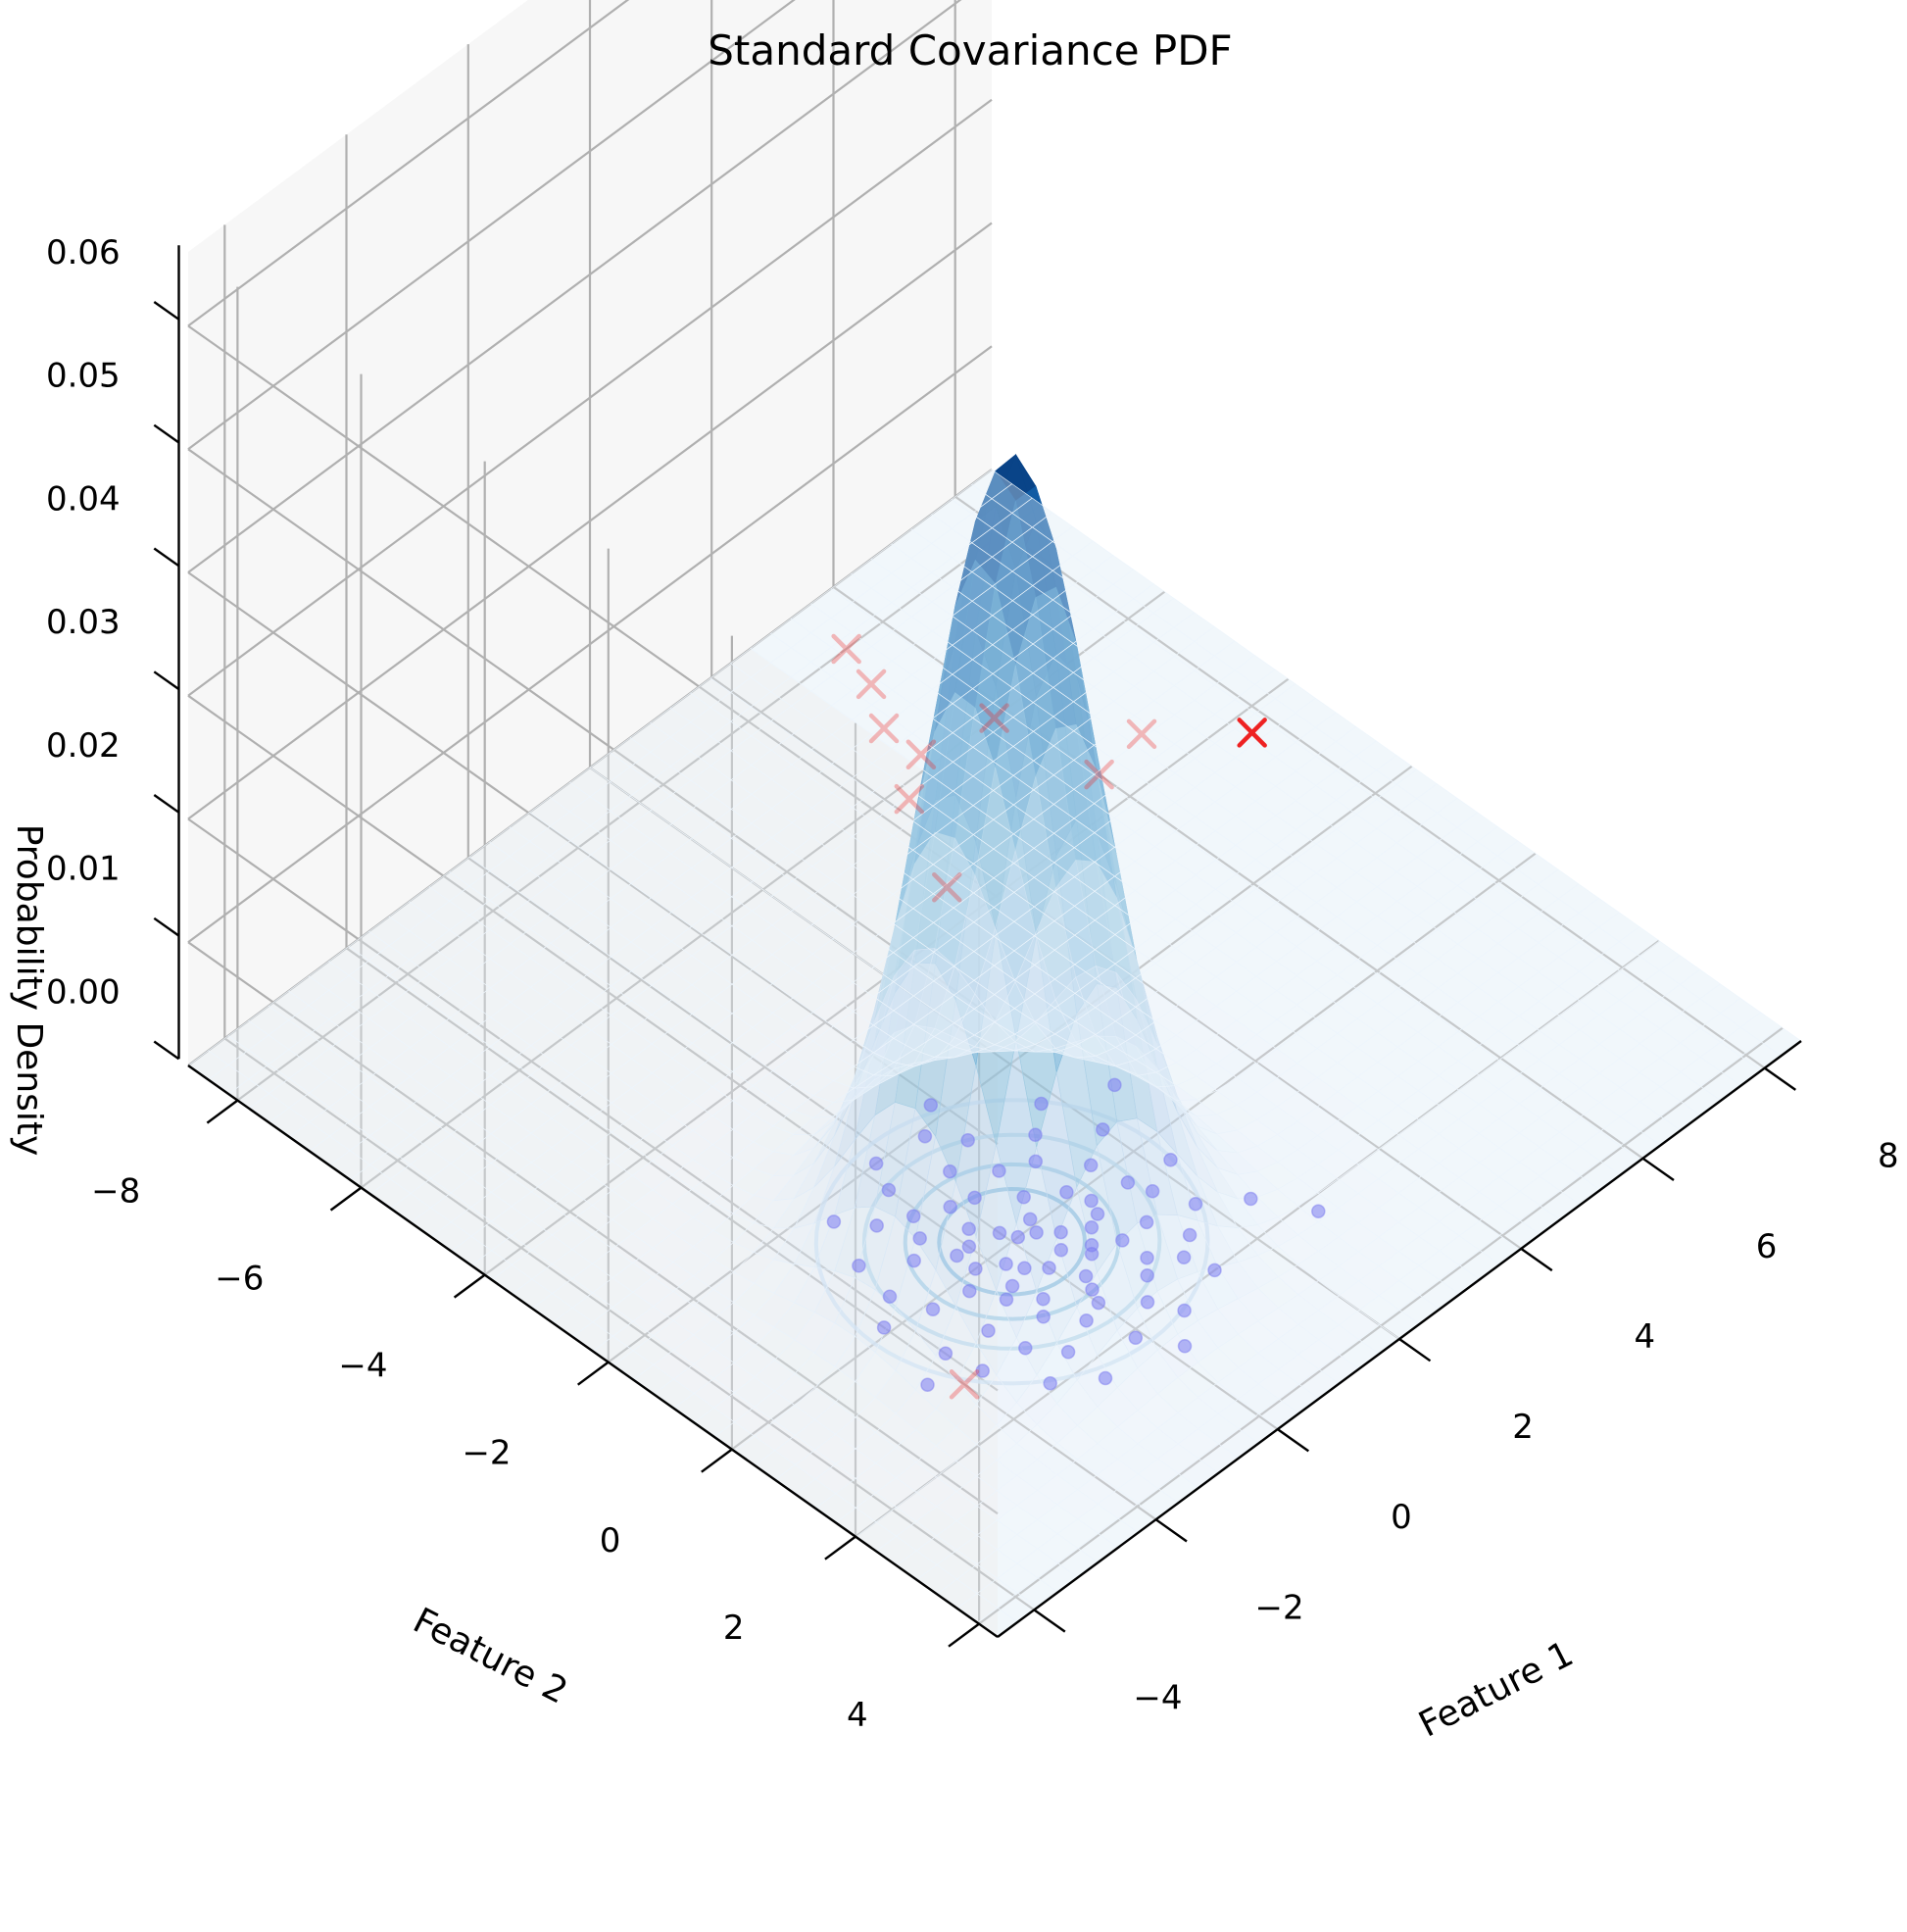  Describe the element at coordinates (490, 1656) in the screenshot. I see `y-axis-label: Feature 2` at that location.